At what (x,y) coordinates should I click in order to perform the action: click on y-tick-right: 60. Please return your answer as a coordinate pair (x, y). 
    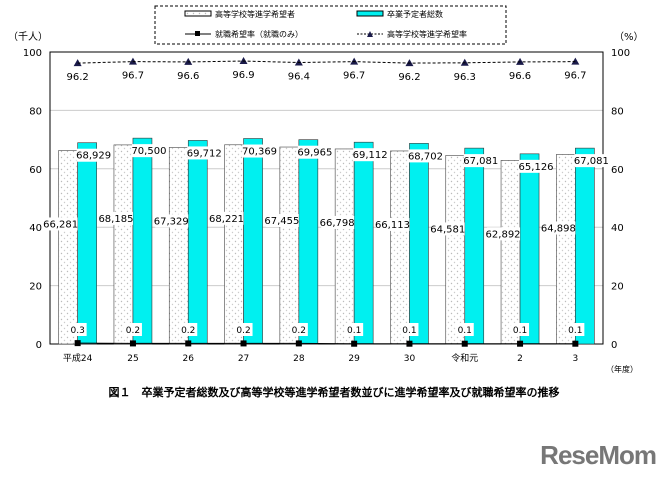
    Looking at the image, I should click on (617, 170).